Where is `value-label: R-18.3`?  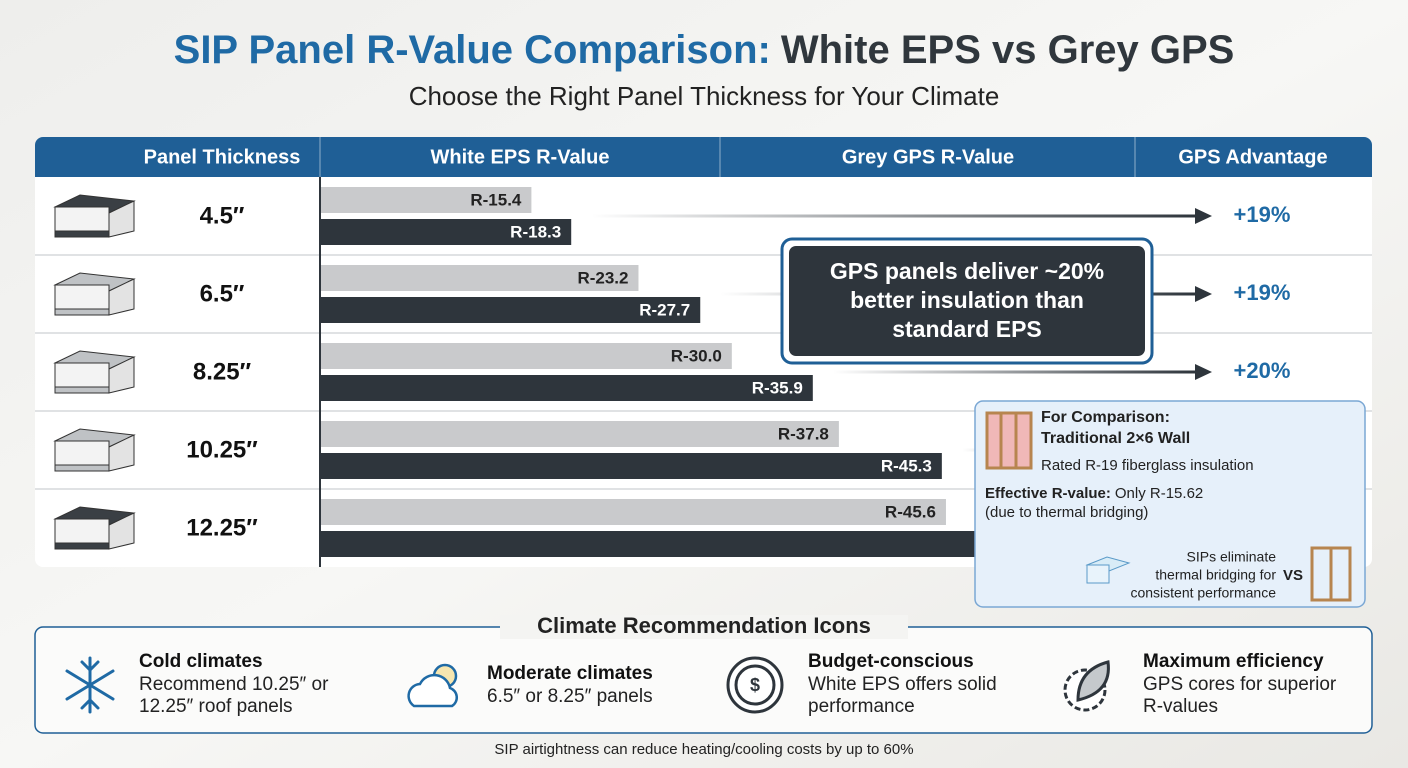 value-label: R-18.3 is located at coordinates (535, 231).